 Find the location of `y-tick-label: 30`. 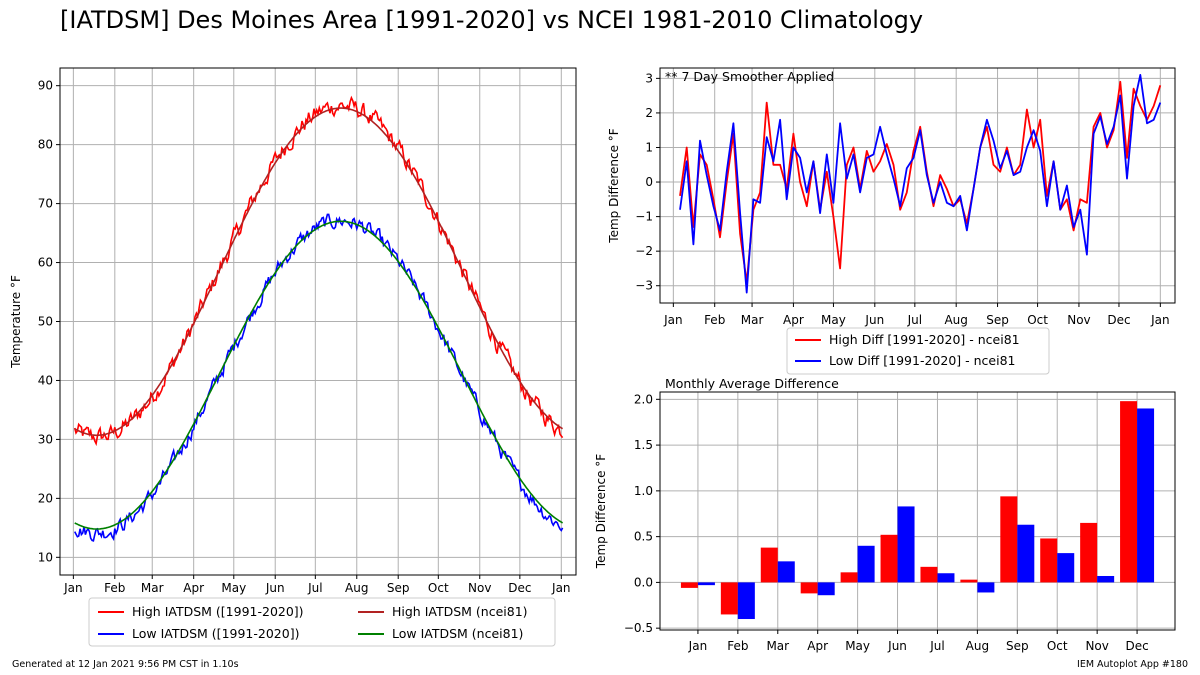

y-tick-label: 30 is located at coordinates (45, 439).